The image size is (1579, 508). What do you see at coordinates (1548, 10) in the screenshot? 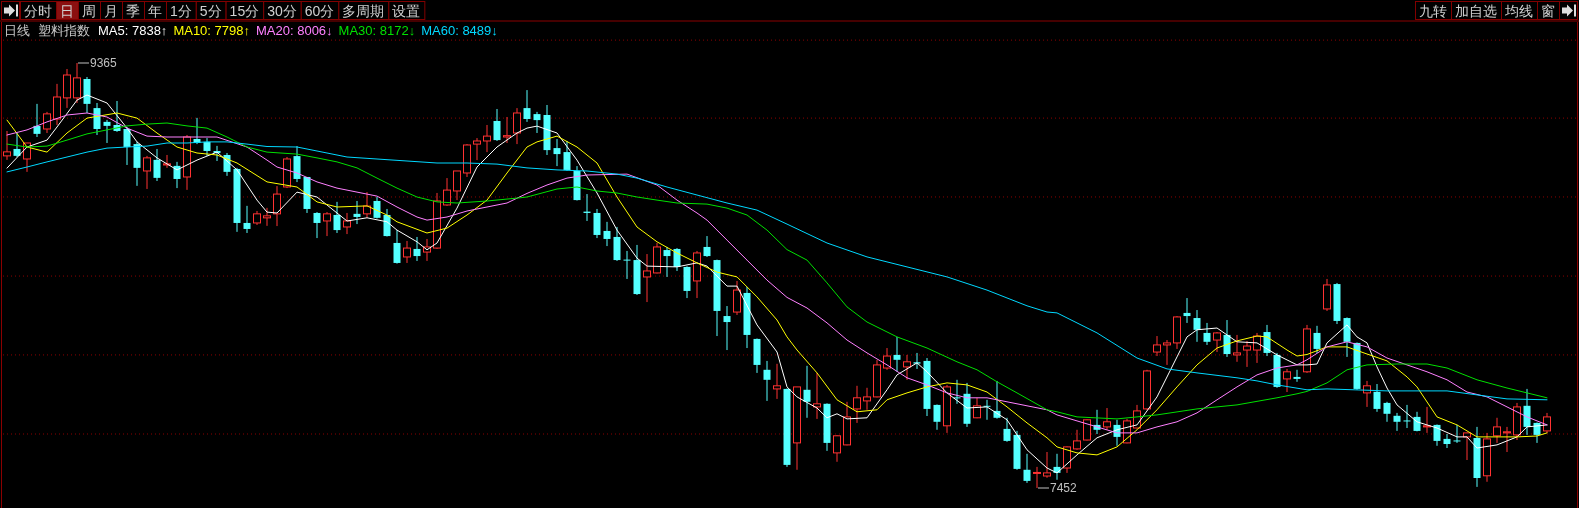
I see `button: 窗` at bounding box center [1548, 10].